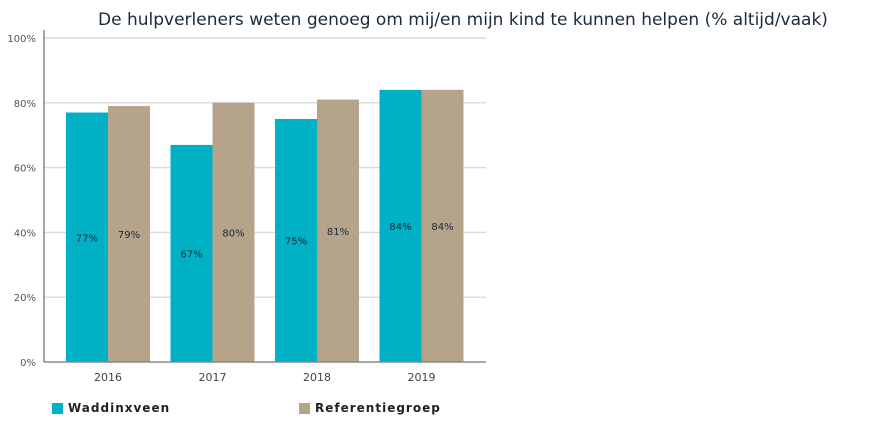  What do you see at coordinates (378, 408) in the screenshot?
I see `legend-label: Referentiegroep` at bounding box center [378, 408].